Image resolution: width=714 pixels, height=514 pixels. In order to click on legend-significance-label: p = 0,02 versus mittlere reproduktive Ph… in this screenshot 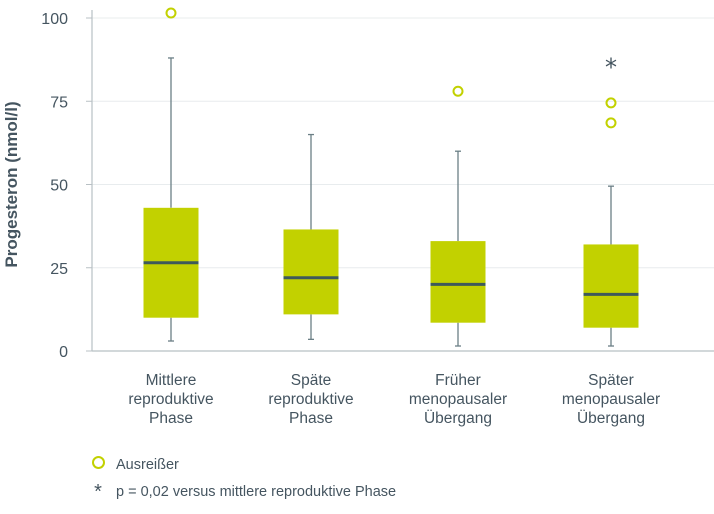, I will do `click(256, 492)`.